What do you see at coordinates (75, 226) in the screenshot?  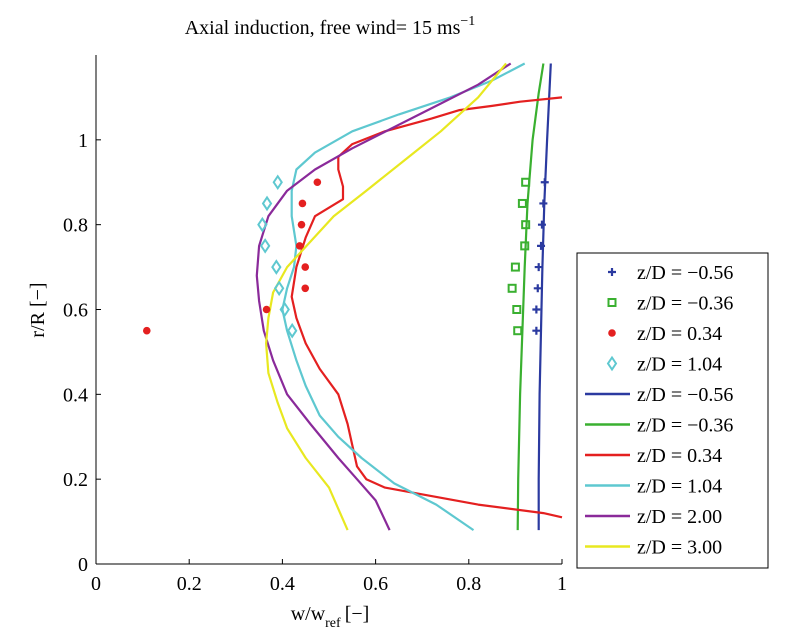 I see `y-tick-label: 0.8` at bounding box center [75, 226].